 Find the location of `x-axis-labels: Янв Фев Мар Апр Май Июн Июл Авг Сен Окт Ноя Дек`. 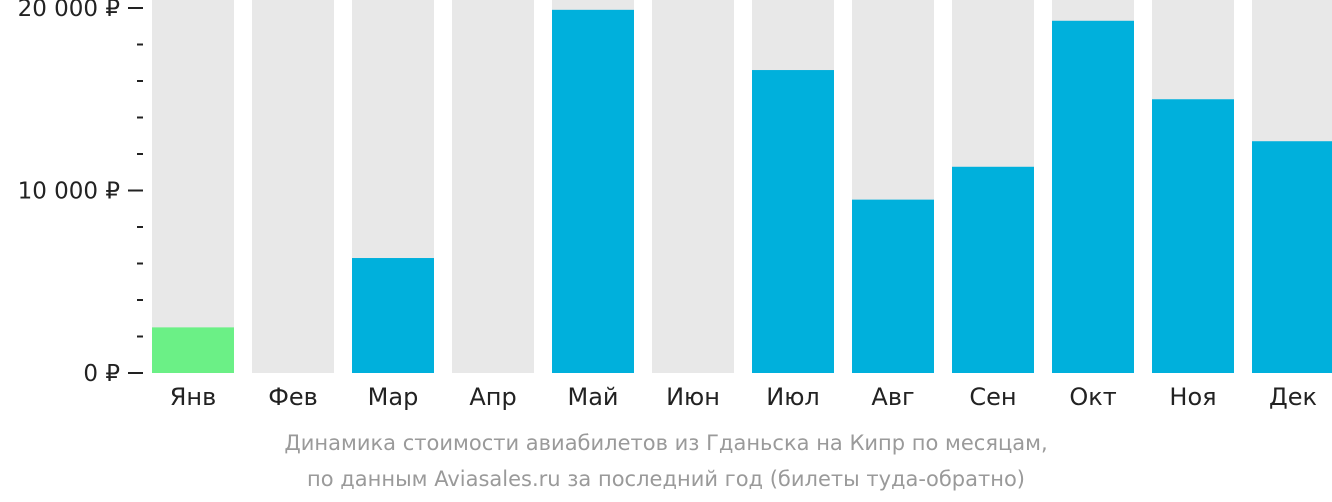

x-axis-labels: Янв Фев Мар Апр Май Июн Июл Авг Сен Окт Ноя Дек is located at coordinates (743, 397).